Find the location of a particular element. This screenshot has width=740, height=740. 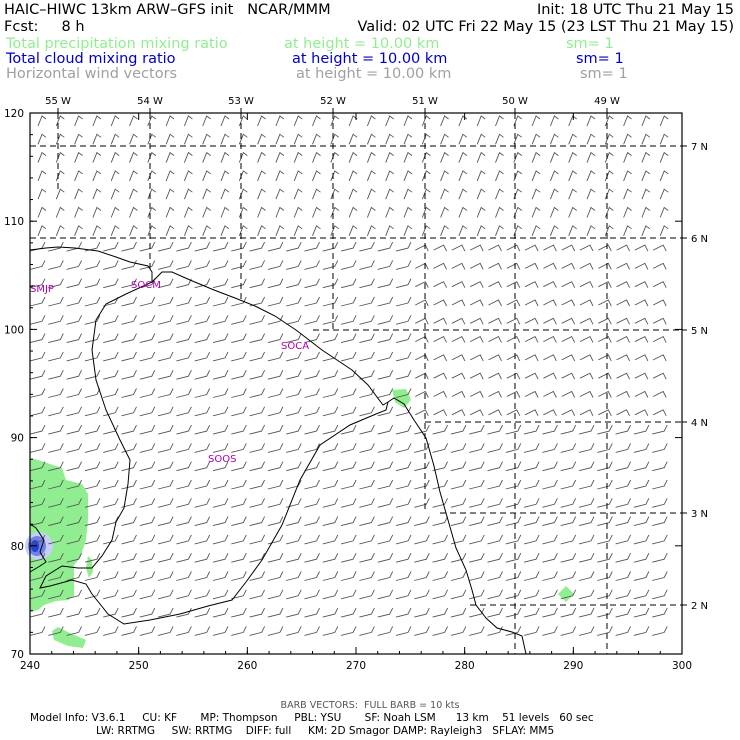

border-northwest is located at coordinates (38, 548).